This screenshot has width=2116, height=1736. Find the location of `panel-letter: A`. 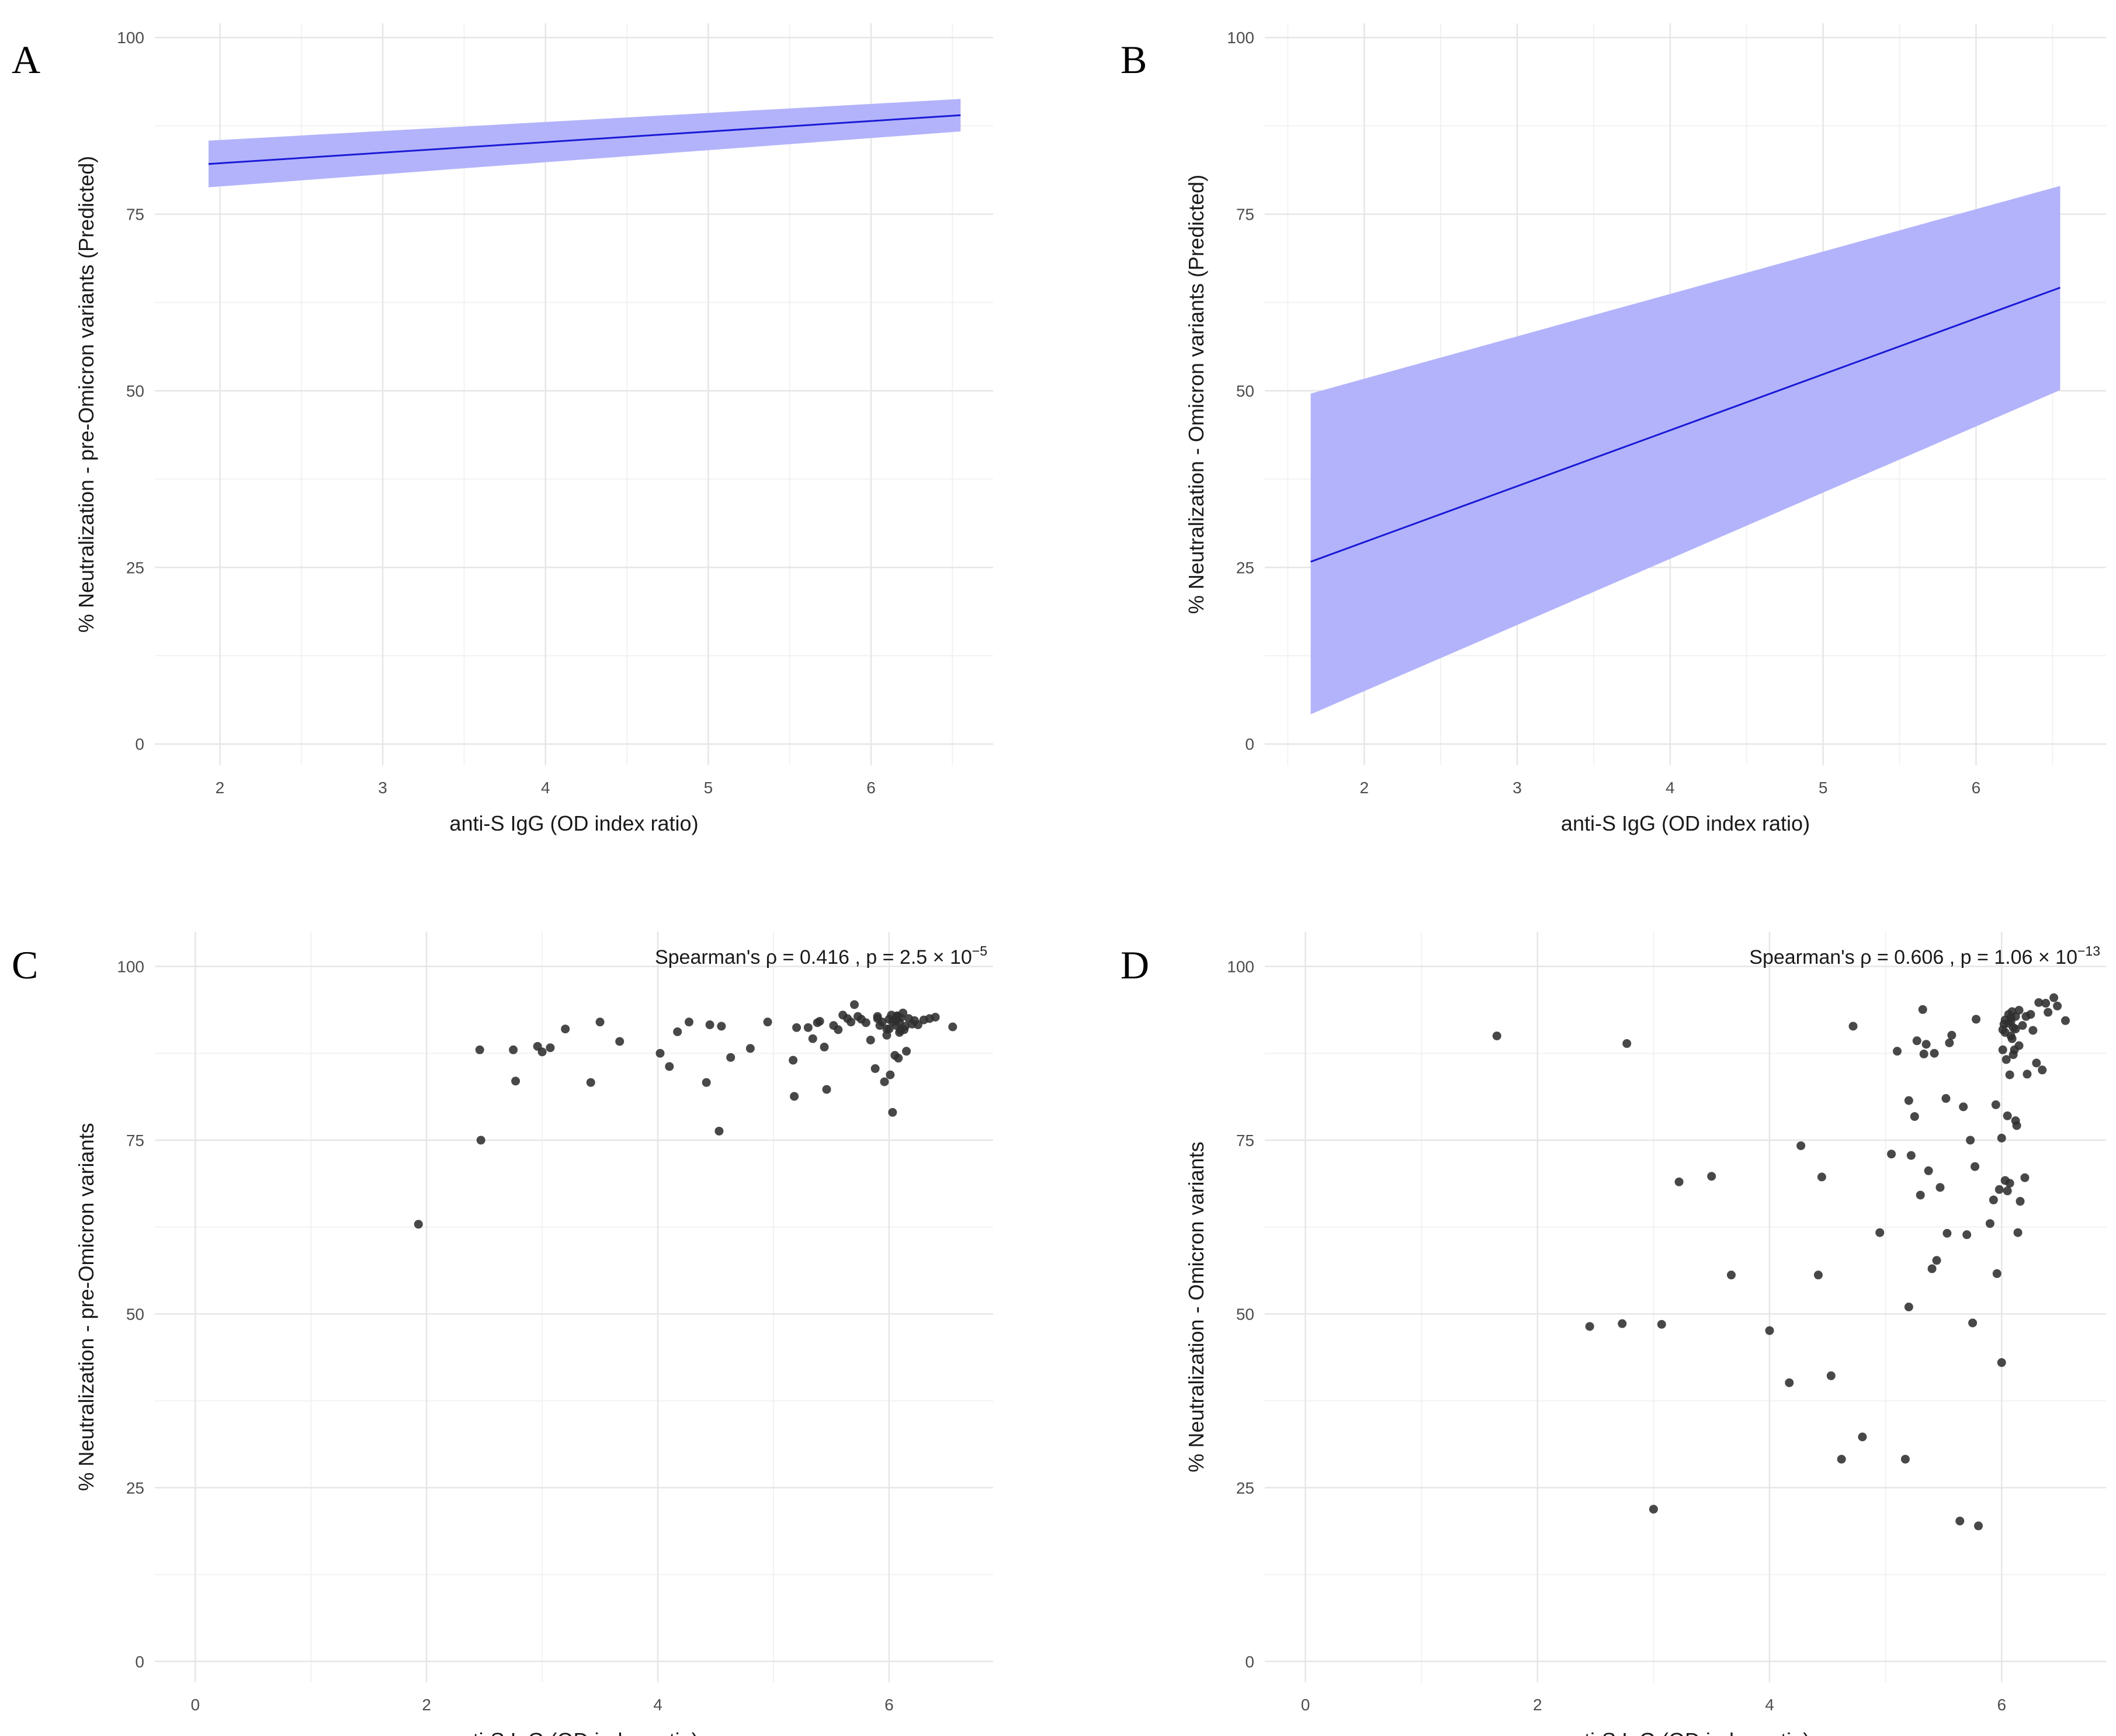

panel-letter: A is located at coordinates (26, 59).